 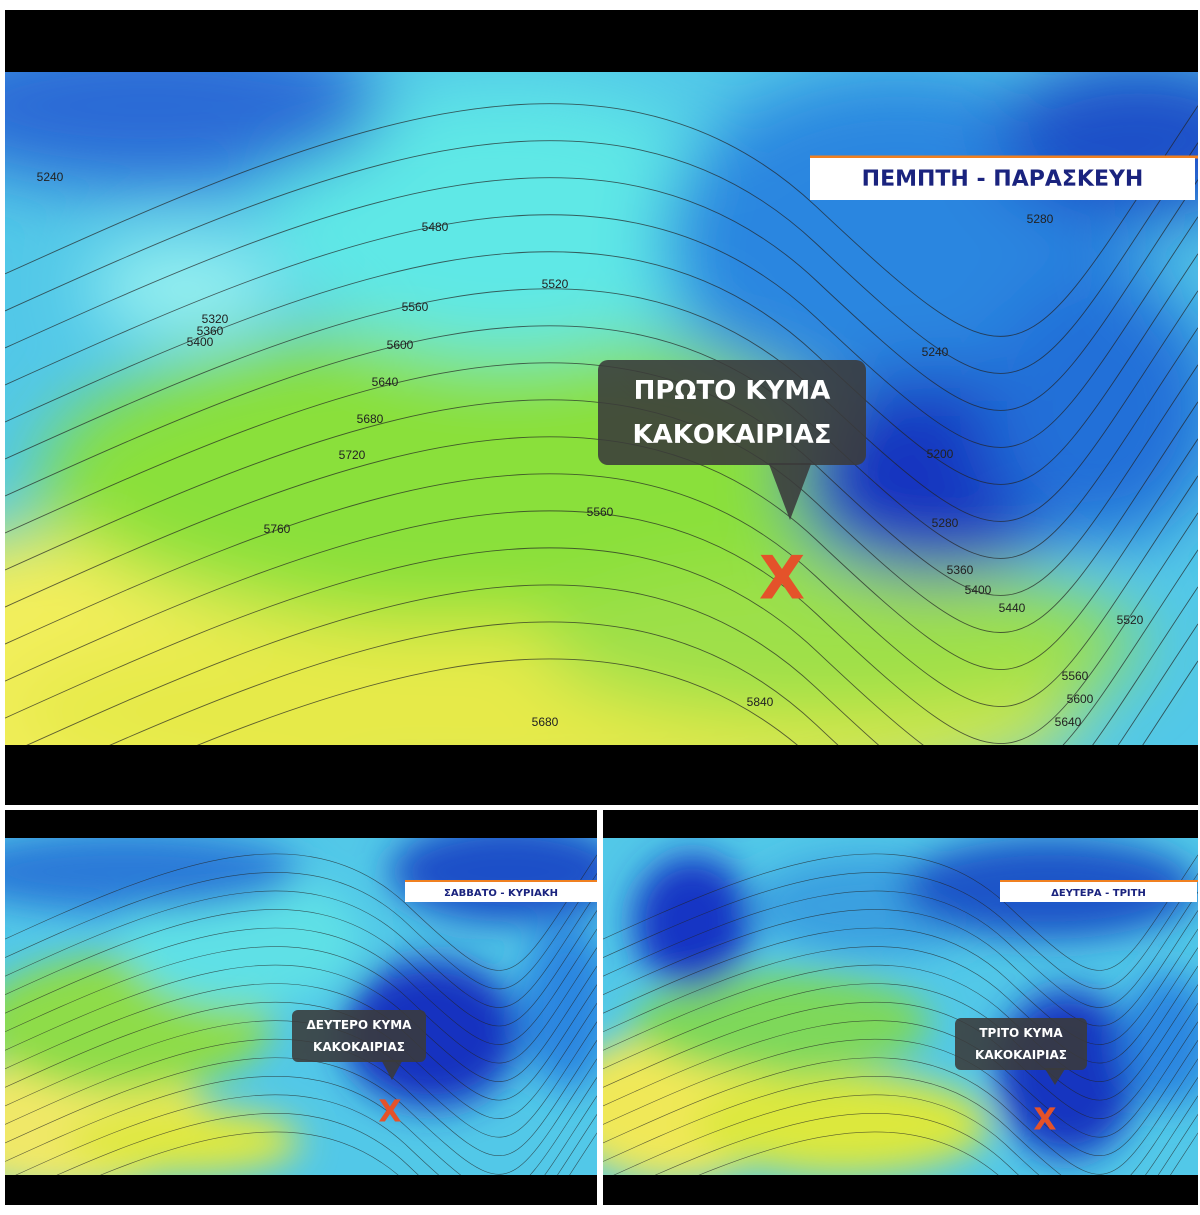 I want to click on callout-text: ΠΡΩΤΟ ΚΥΜΑ, so click(x=732, y=391).